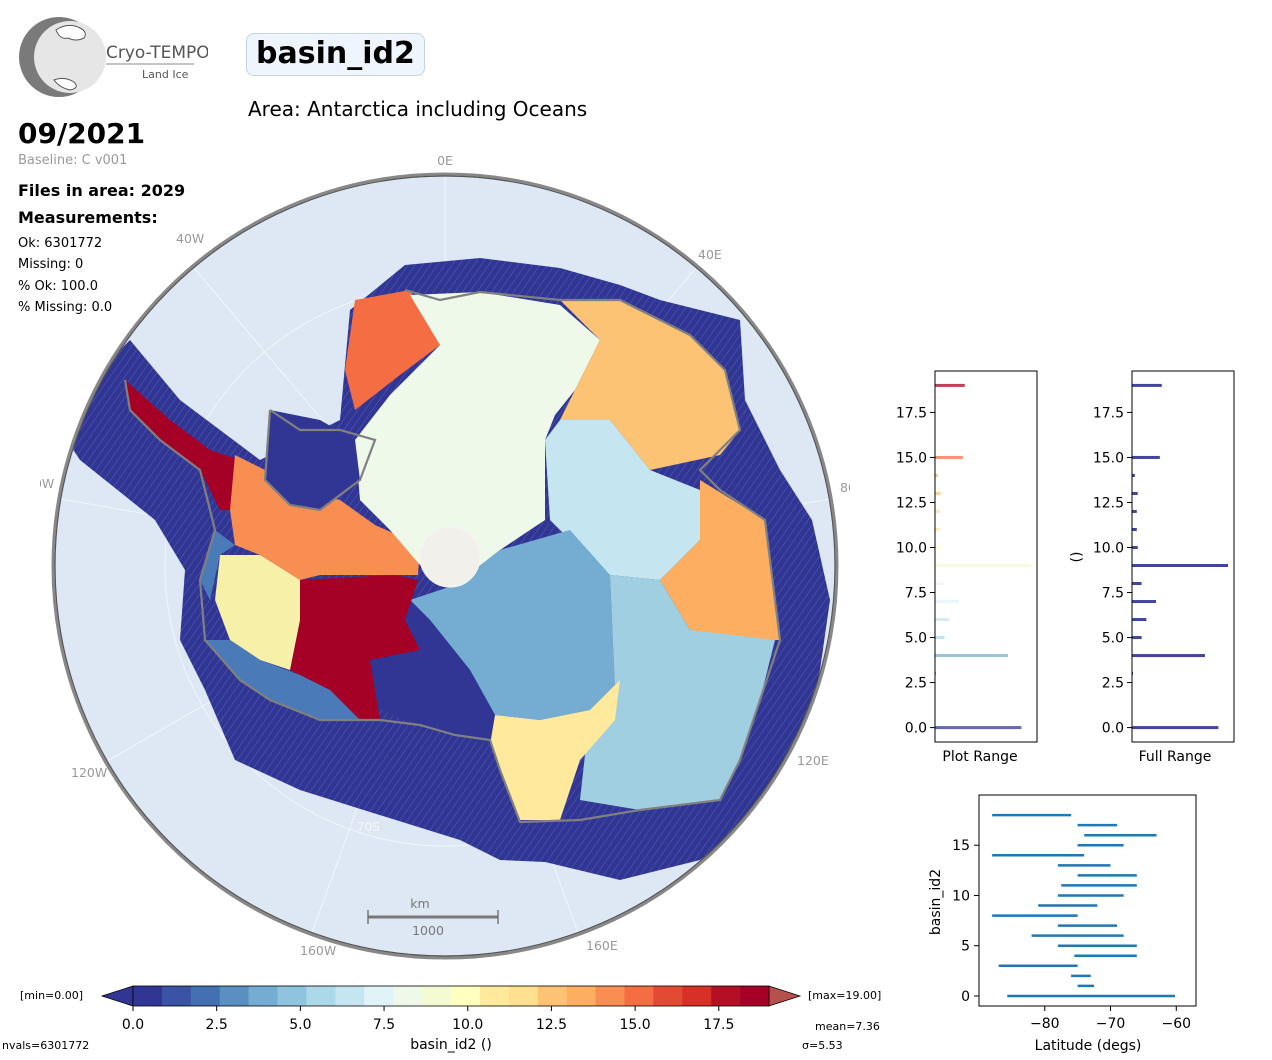 The image size is (1272, 1060). What do you see at coordinates (979, 757) in the screenshot?
I see `plot-range-label: Plot Range` at bounding box center [979, 757].